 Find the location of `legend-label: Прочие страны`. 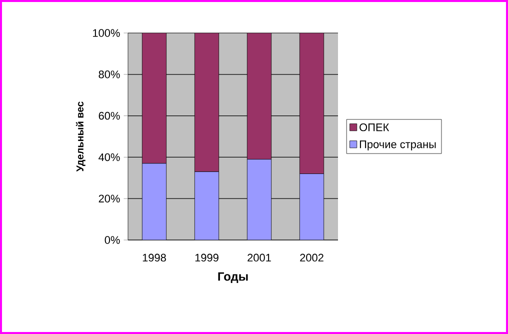

legend-label: Прочие страны is located at coordinates (398, 145).